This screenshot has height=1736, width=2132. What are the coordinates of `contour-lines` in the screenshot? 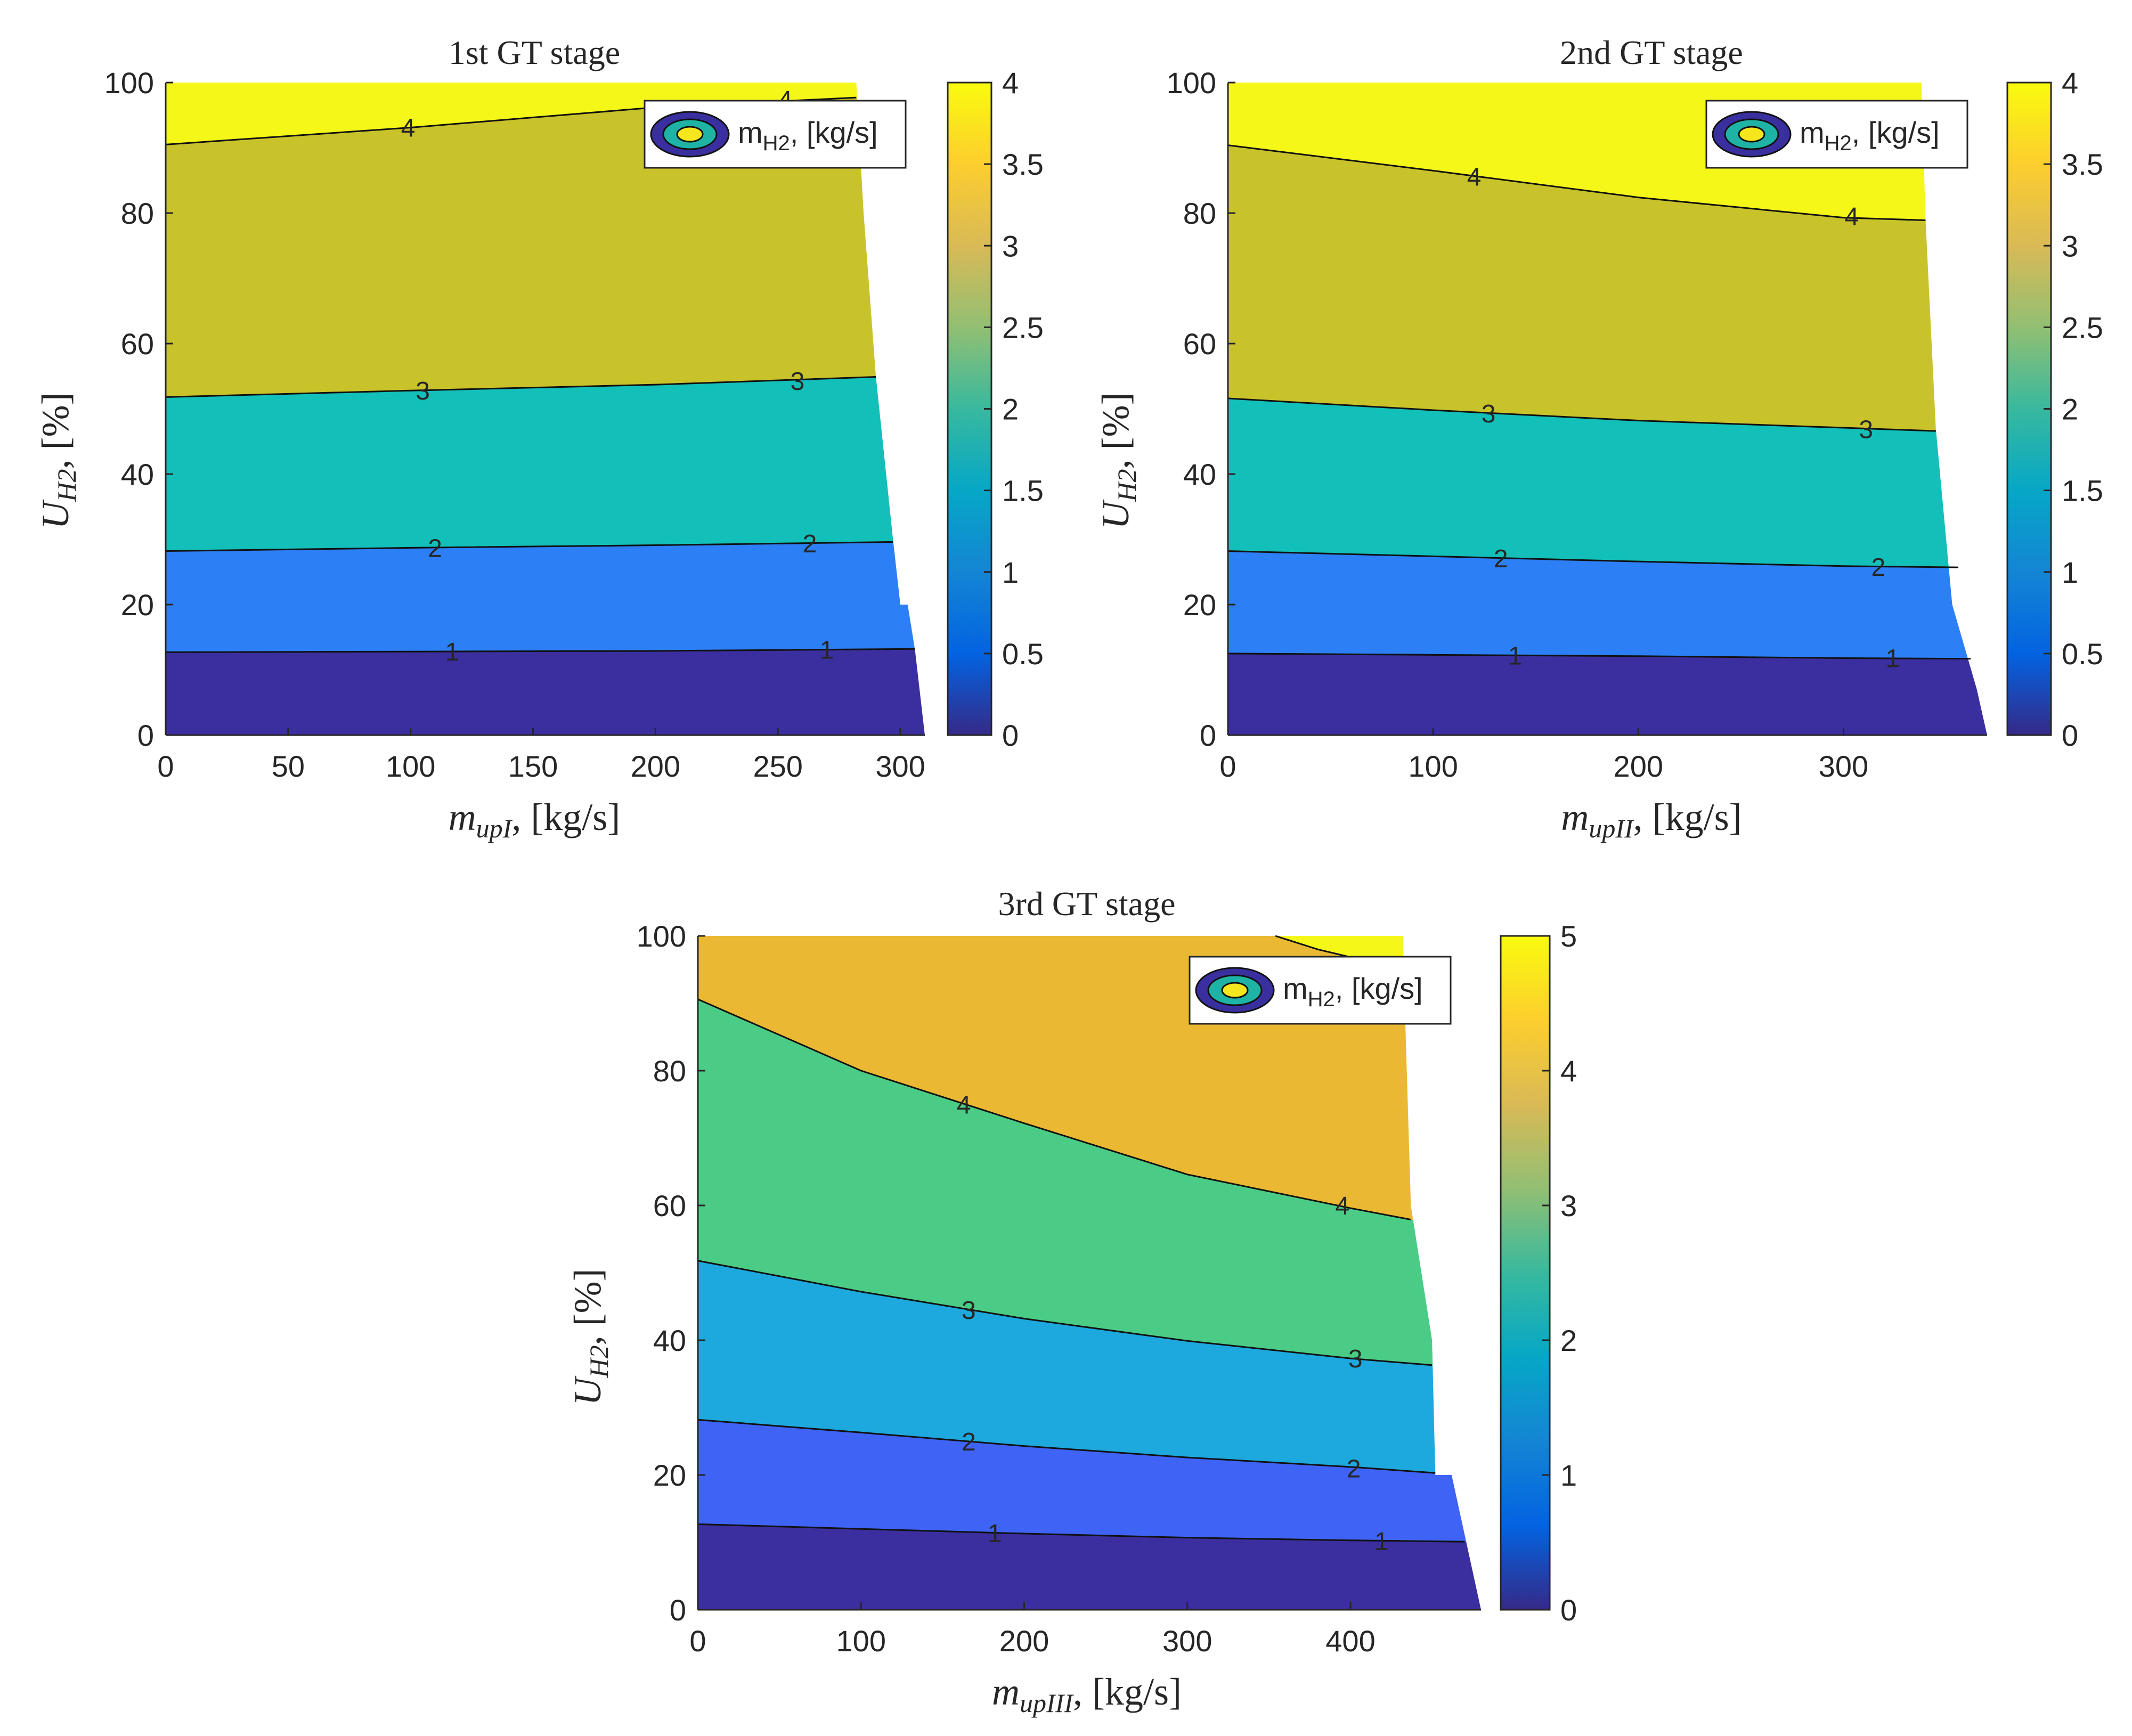 It's located at (1599, 402).